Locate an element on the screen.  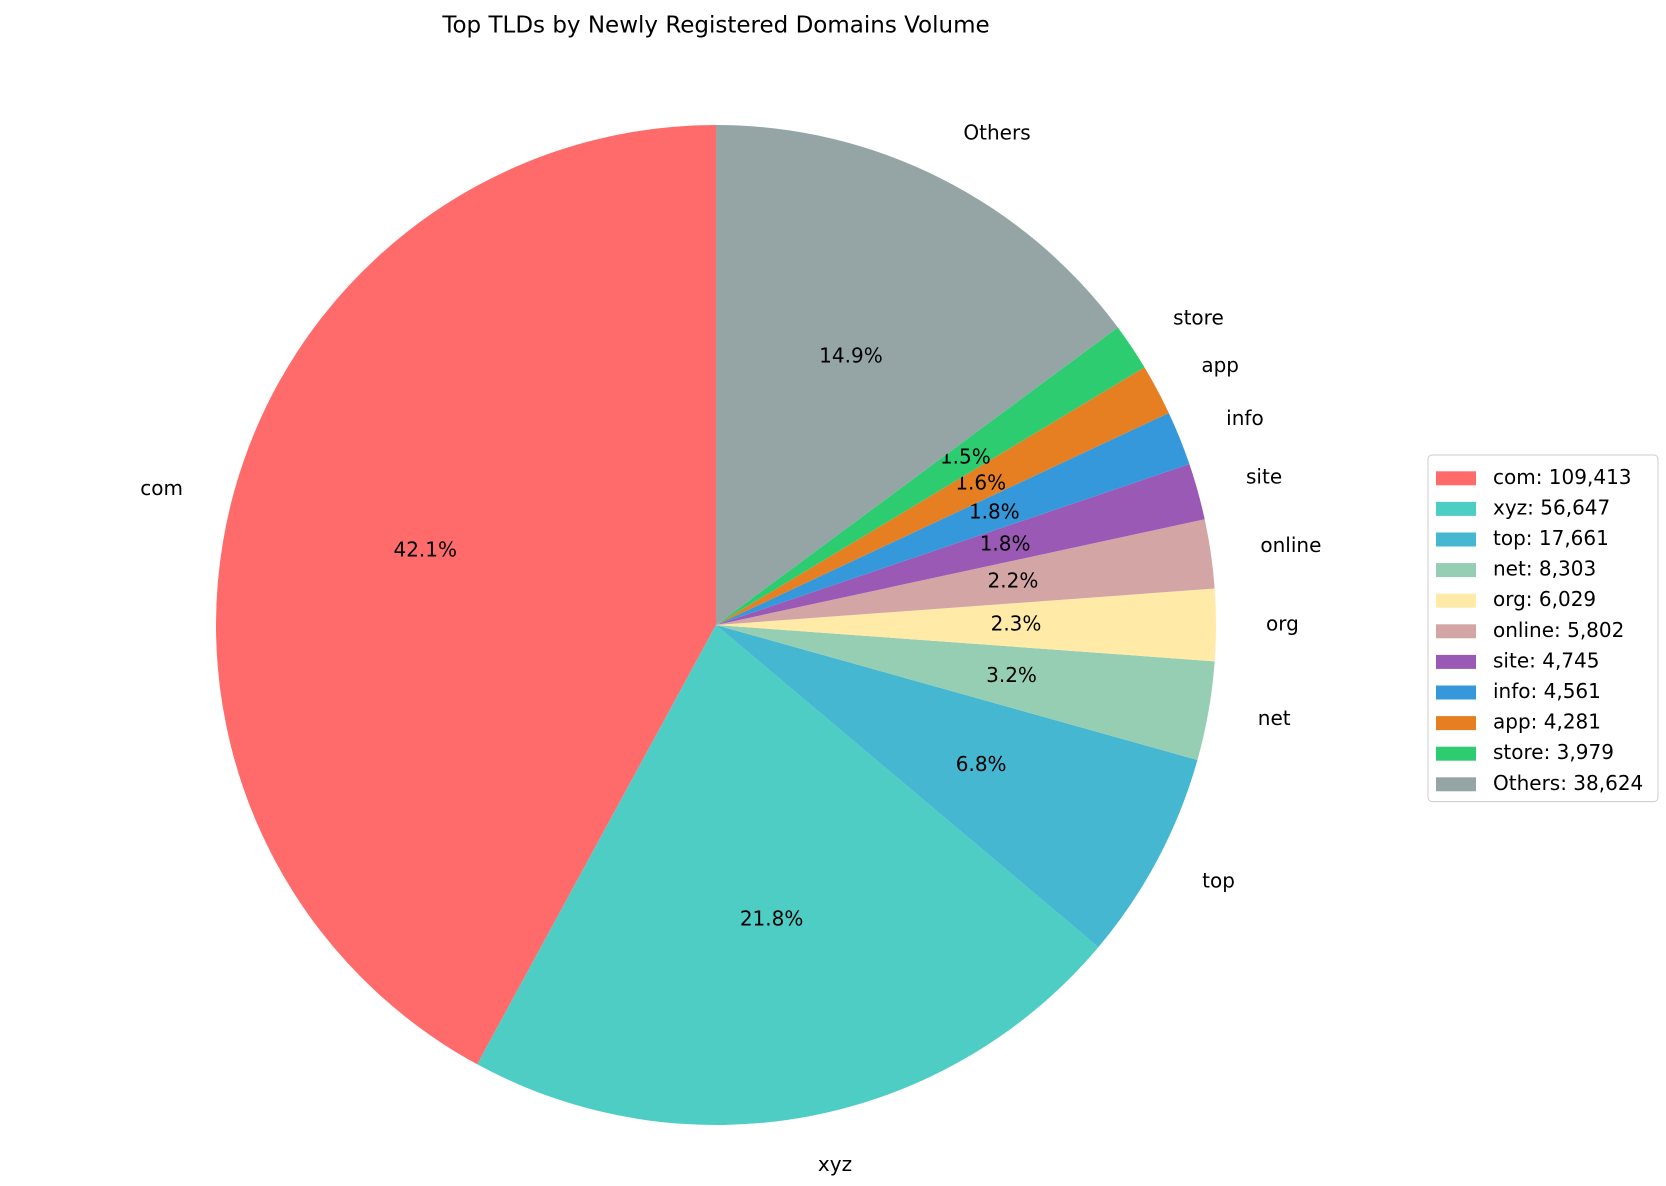
percent-label: 2.3% is located at coordinates (1016, 623).